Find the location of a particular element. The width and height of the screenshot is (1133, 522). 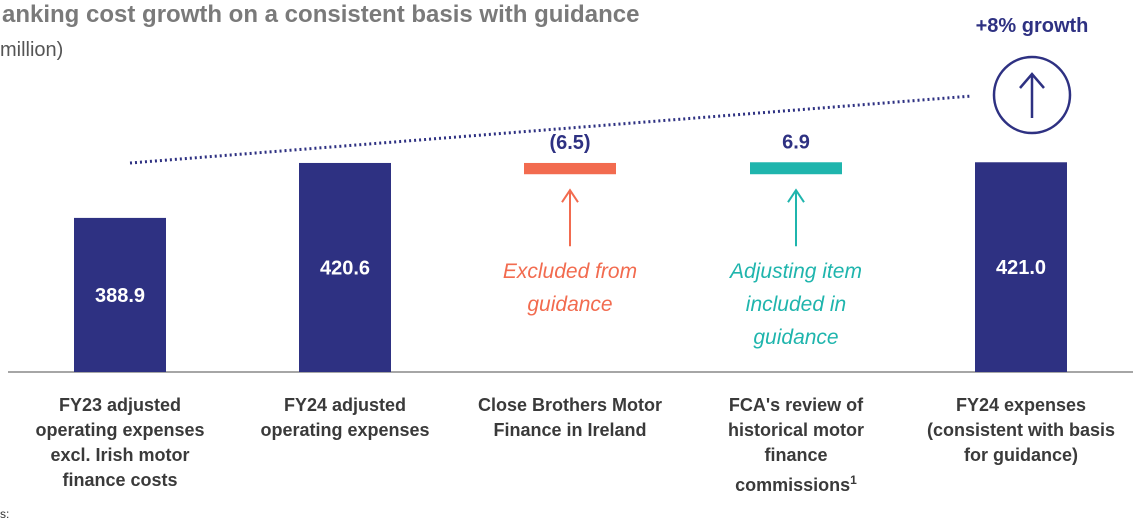

value-label: 421.0 is located at coordinates (1021, 268).